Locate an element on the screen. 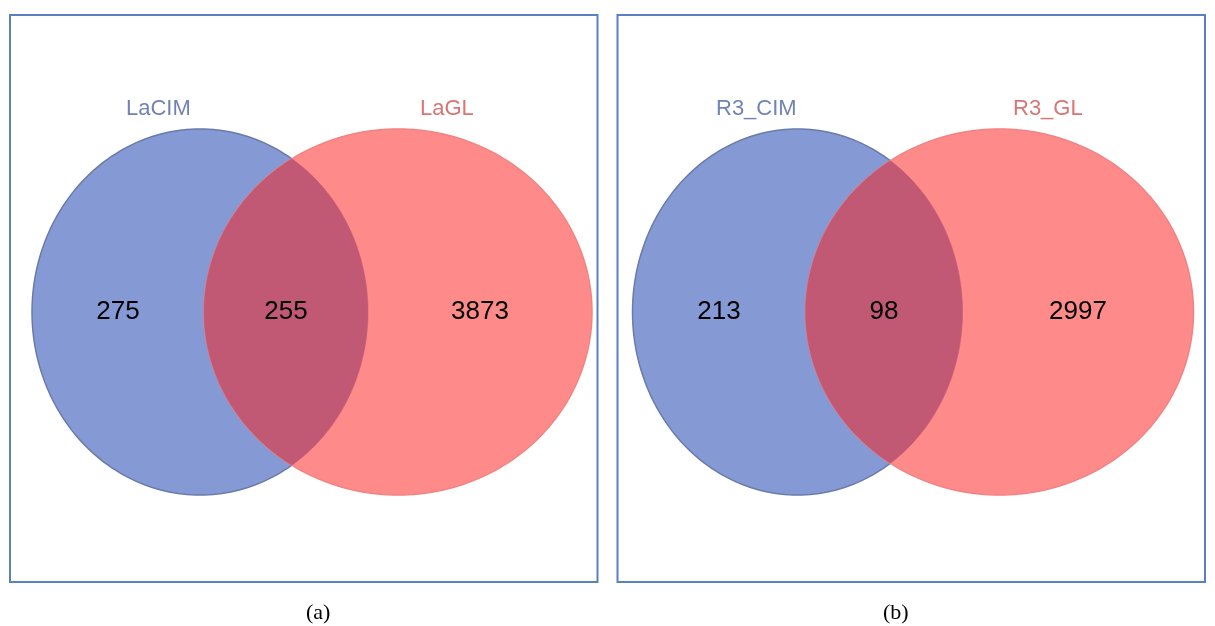  data-label: 2997 is located at coordinates (1078, 309).